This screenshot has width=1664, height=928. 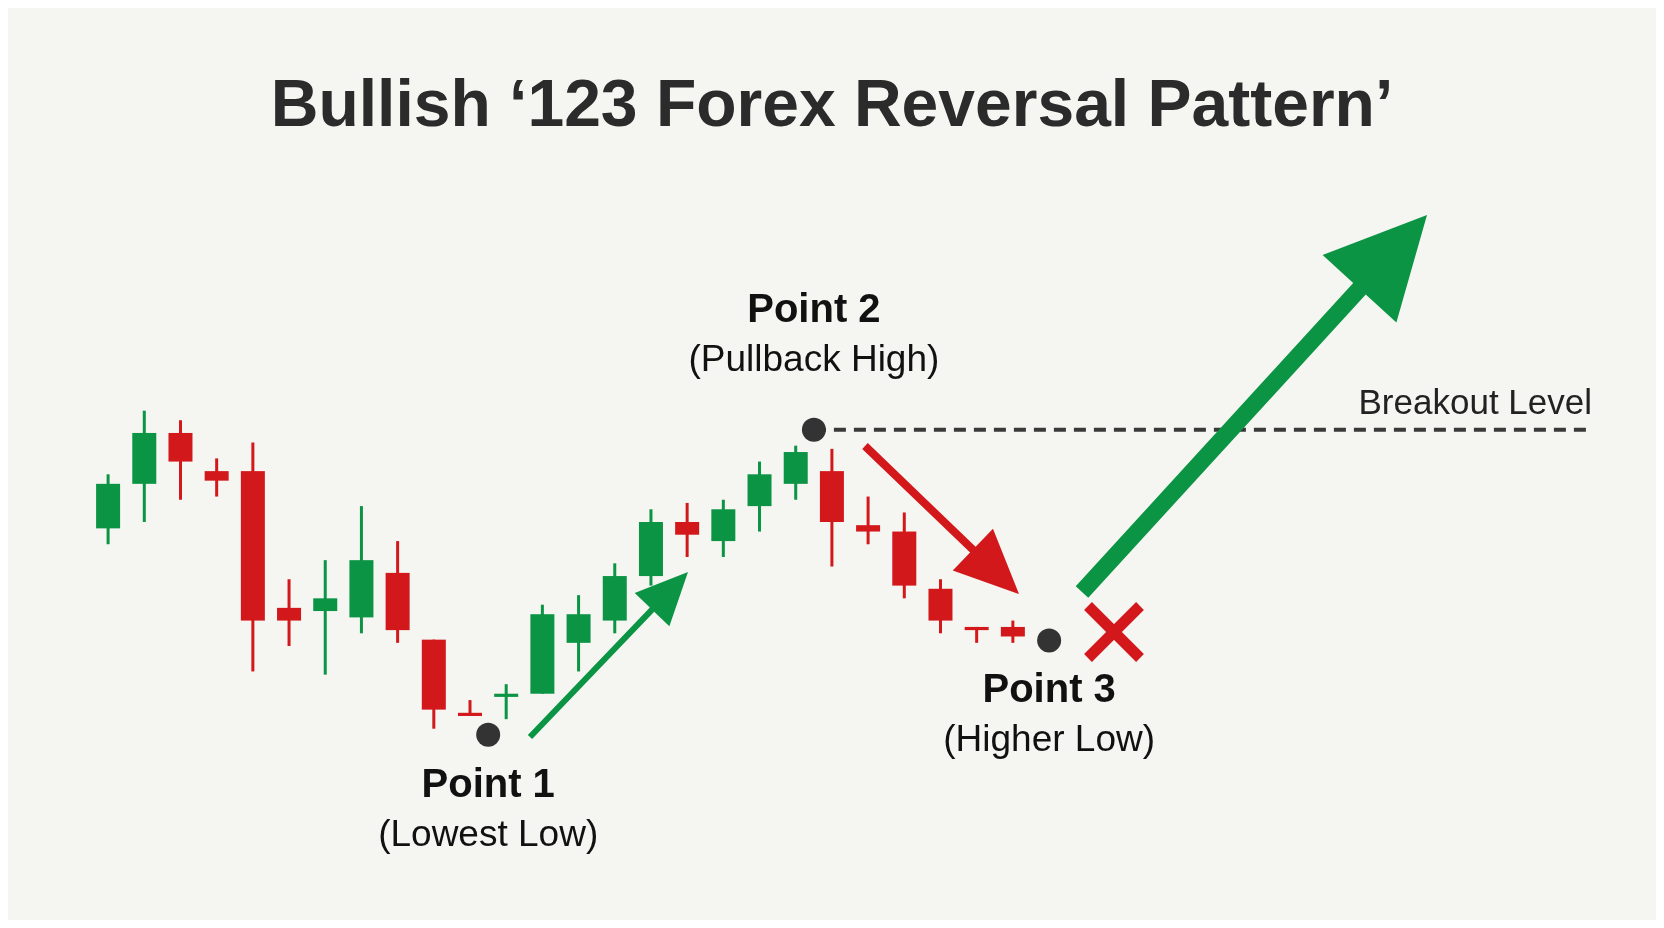 I want to click on annotation: Point 3 (Higher Low), so click(x=1049, y=713).